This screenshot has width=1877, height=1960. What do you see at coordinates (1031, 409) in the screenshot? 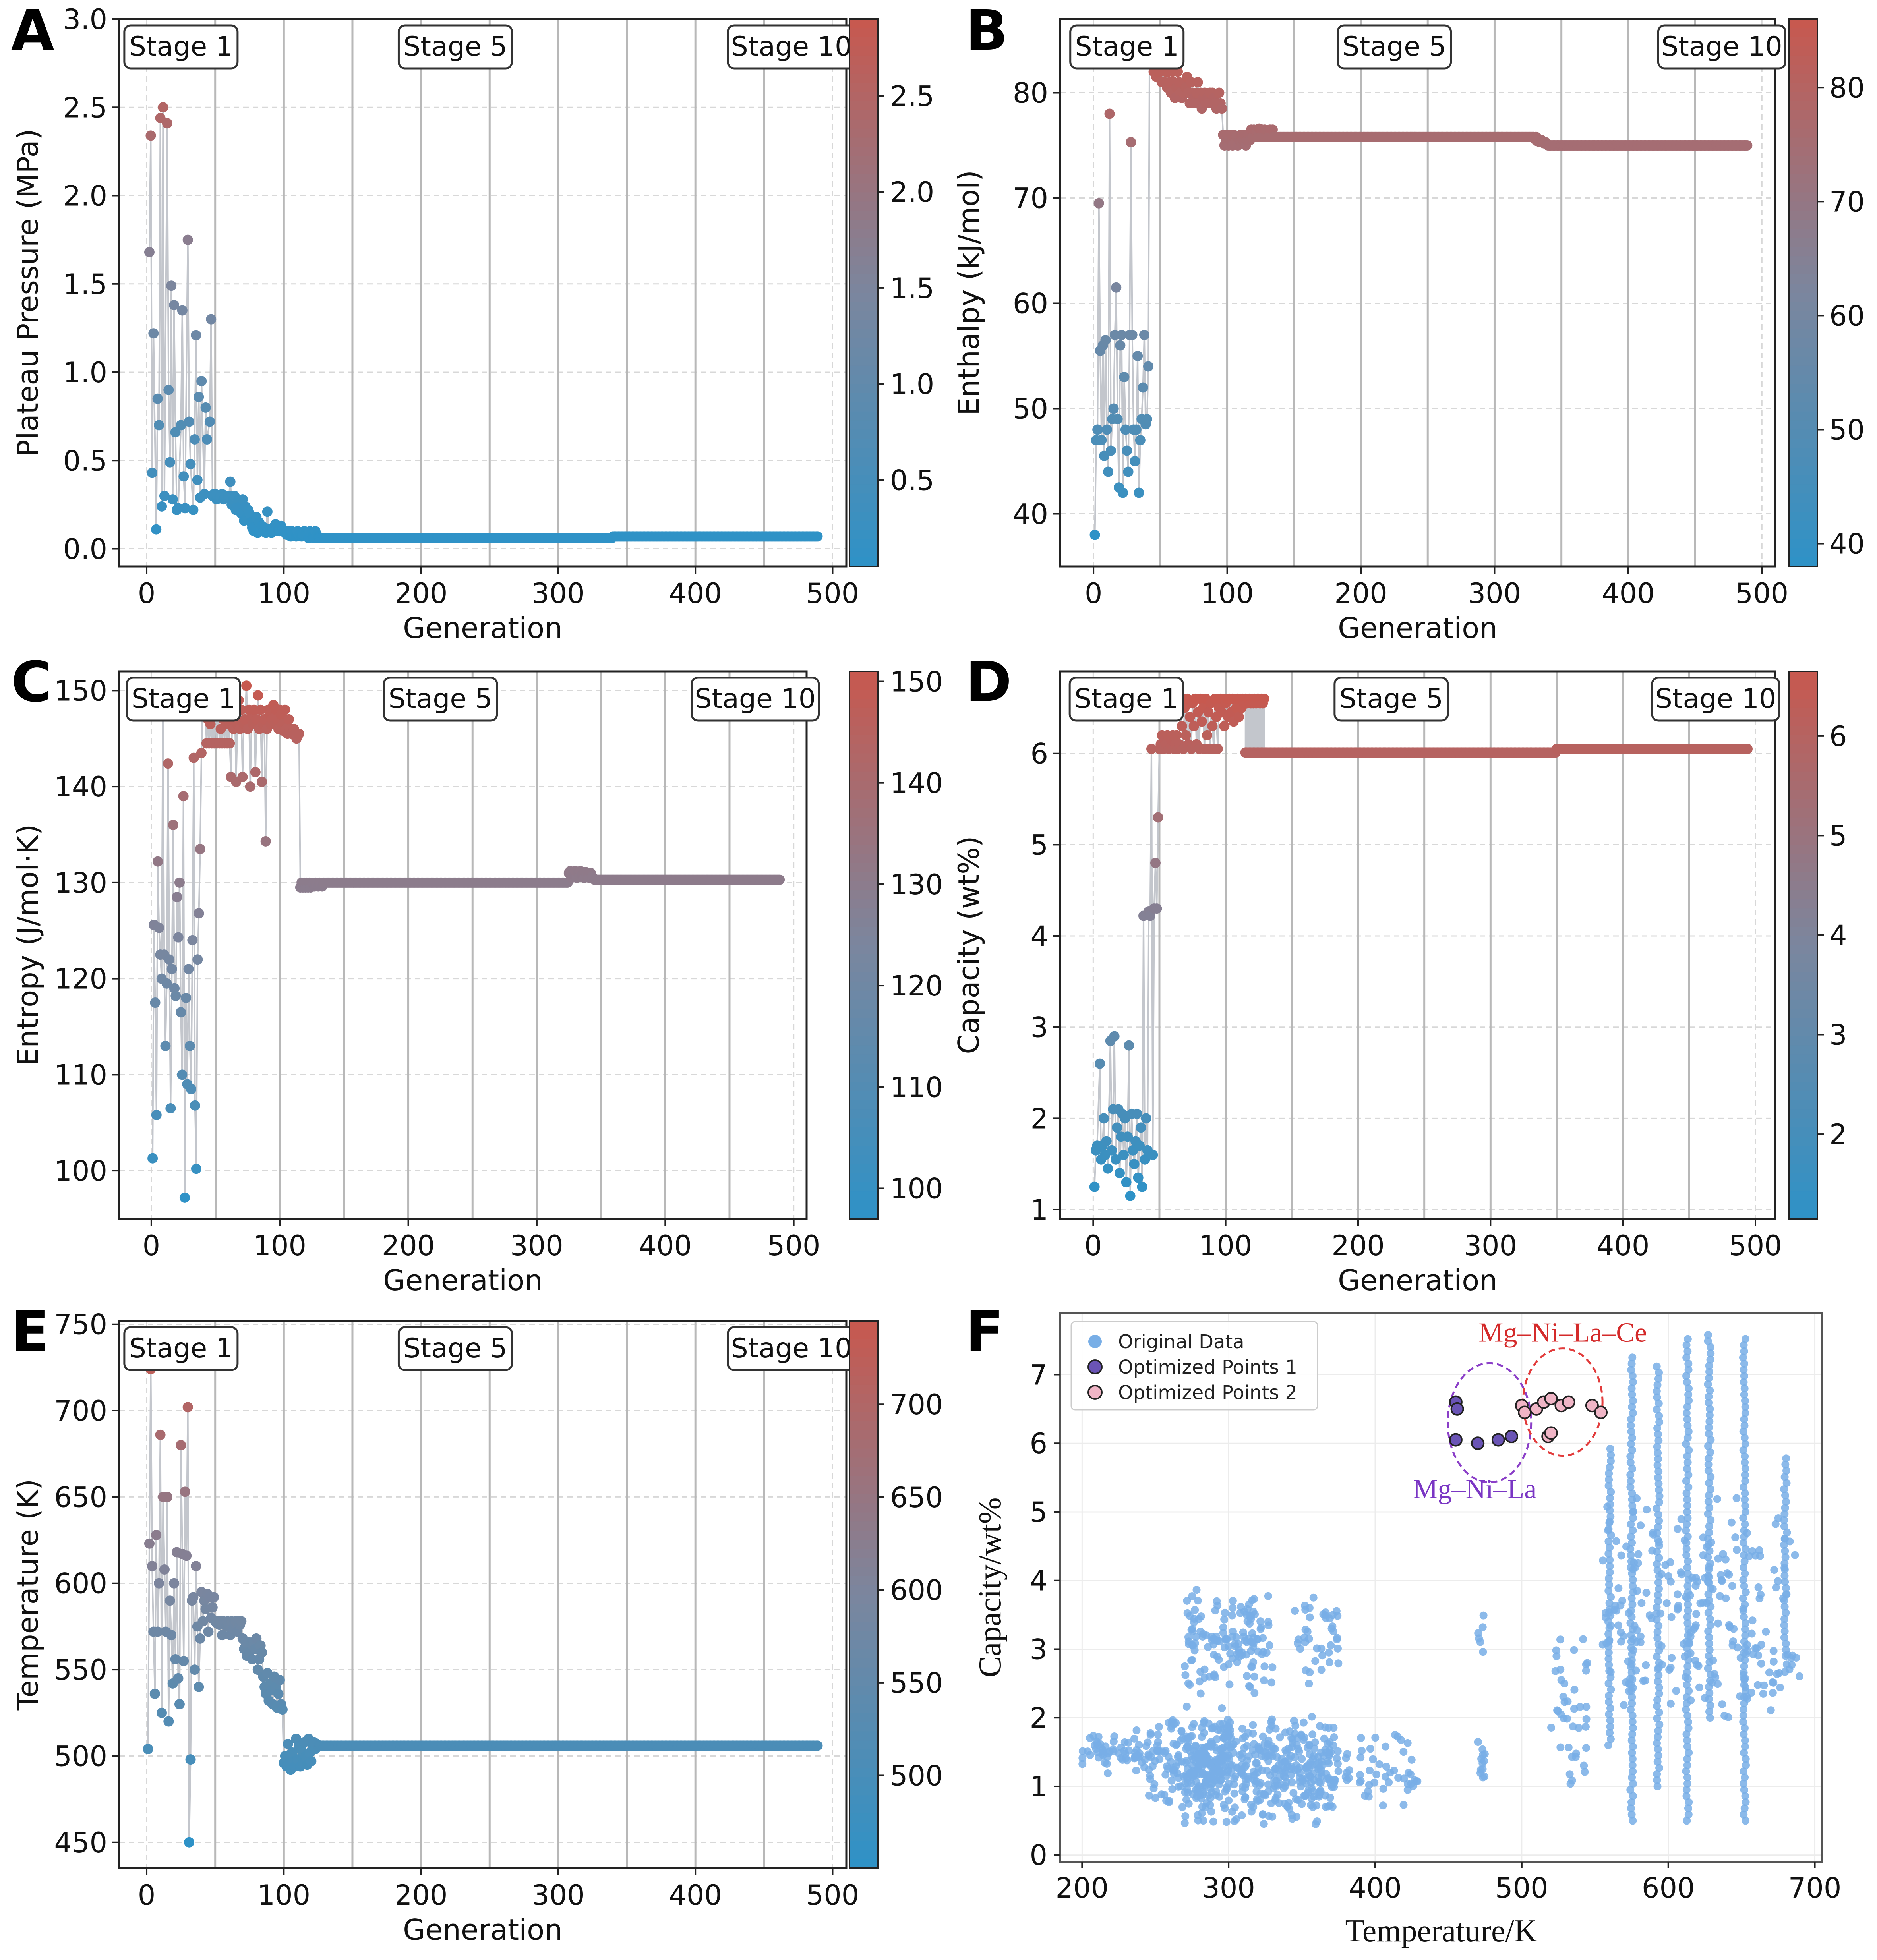
I see `y-tick-label: 50` at bounding box center [1031, 409].